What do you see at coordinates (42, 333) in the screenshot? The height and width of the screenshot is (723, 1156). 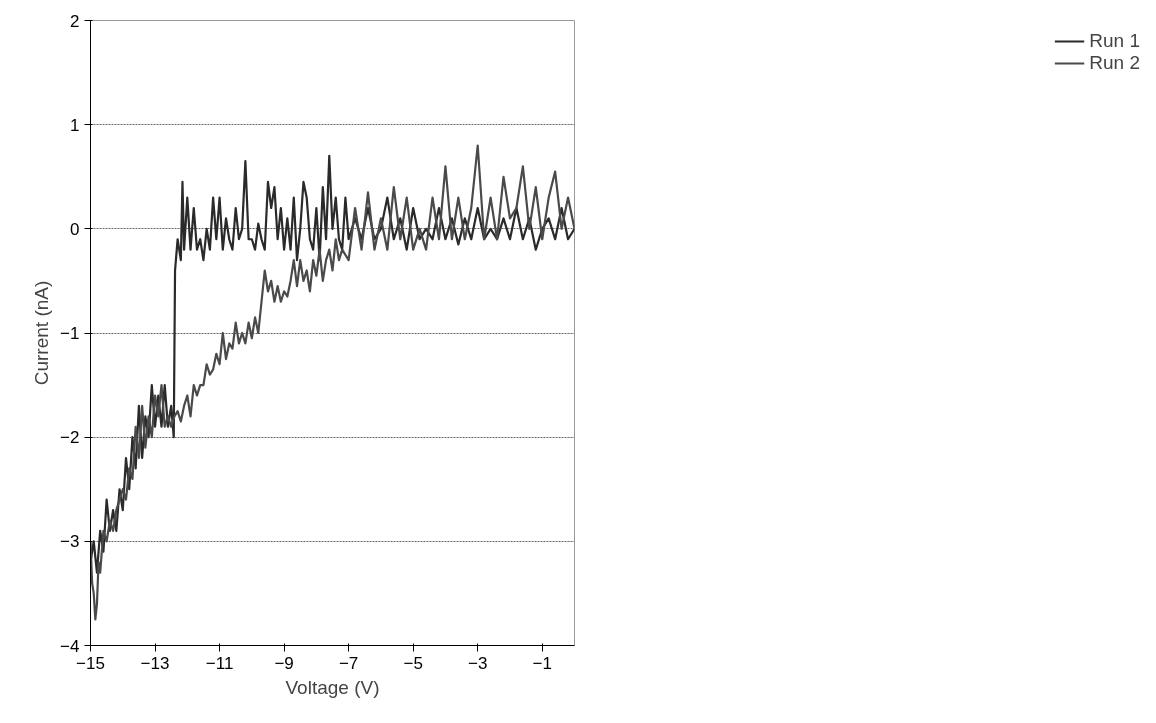 I see `y-axis-title: Current (nA)` at bounding box center [42, 333].